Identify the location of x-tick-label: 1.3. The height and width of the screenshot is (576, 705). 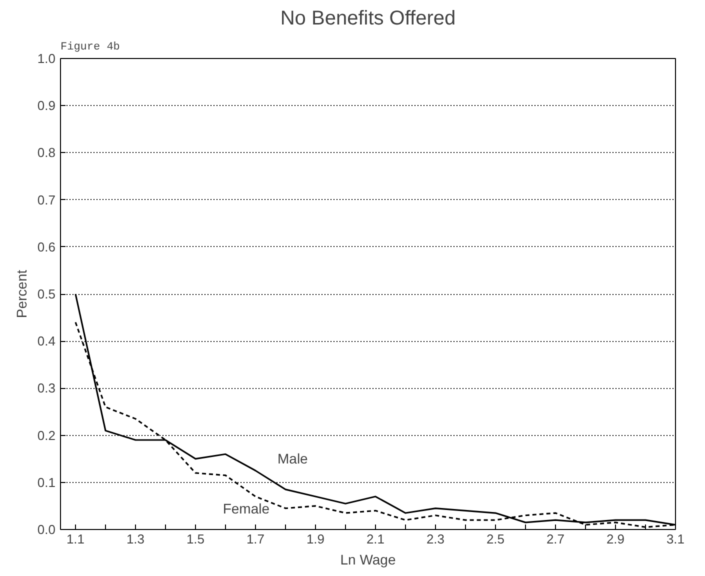
(135, 539).